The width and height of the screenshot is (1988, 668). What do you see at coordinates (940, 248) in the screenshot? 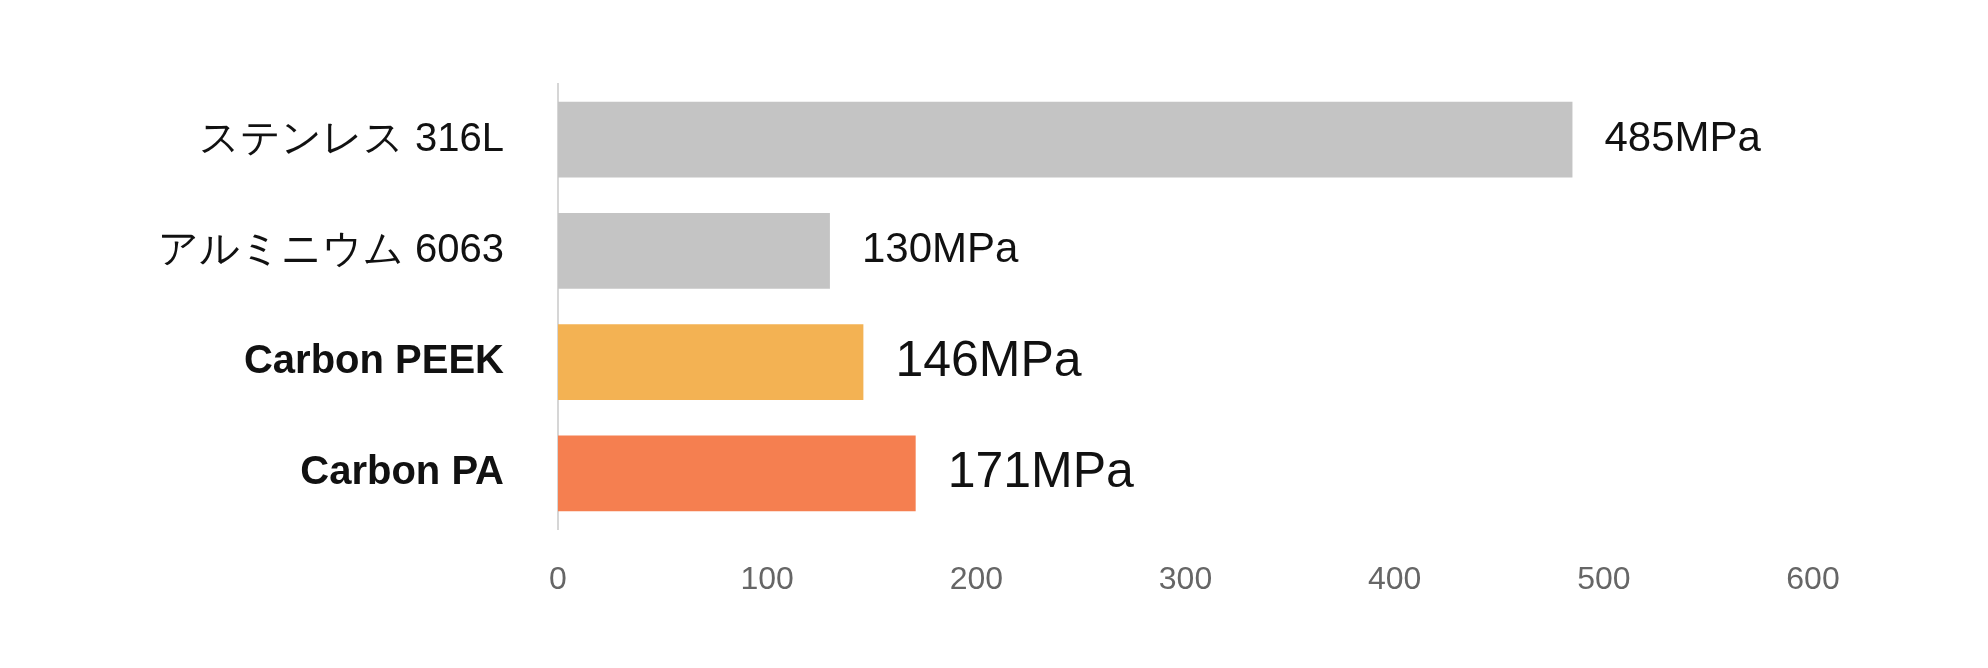
I see `data-label: 130MPa` at bounding box center [940, 248].